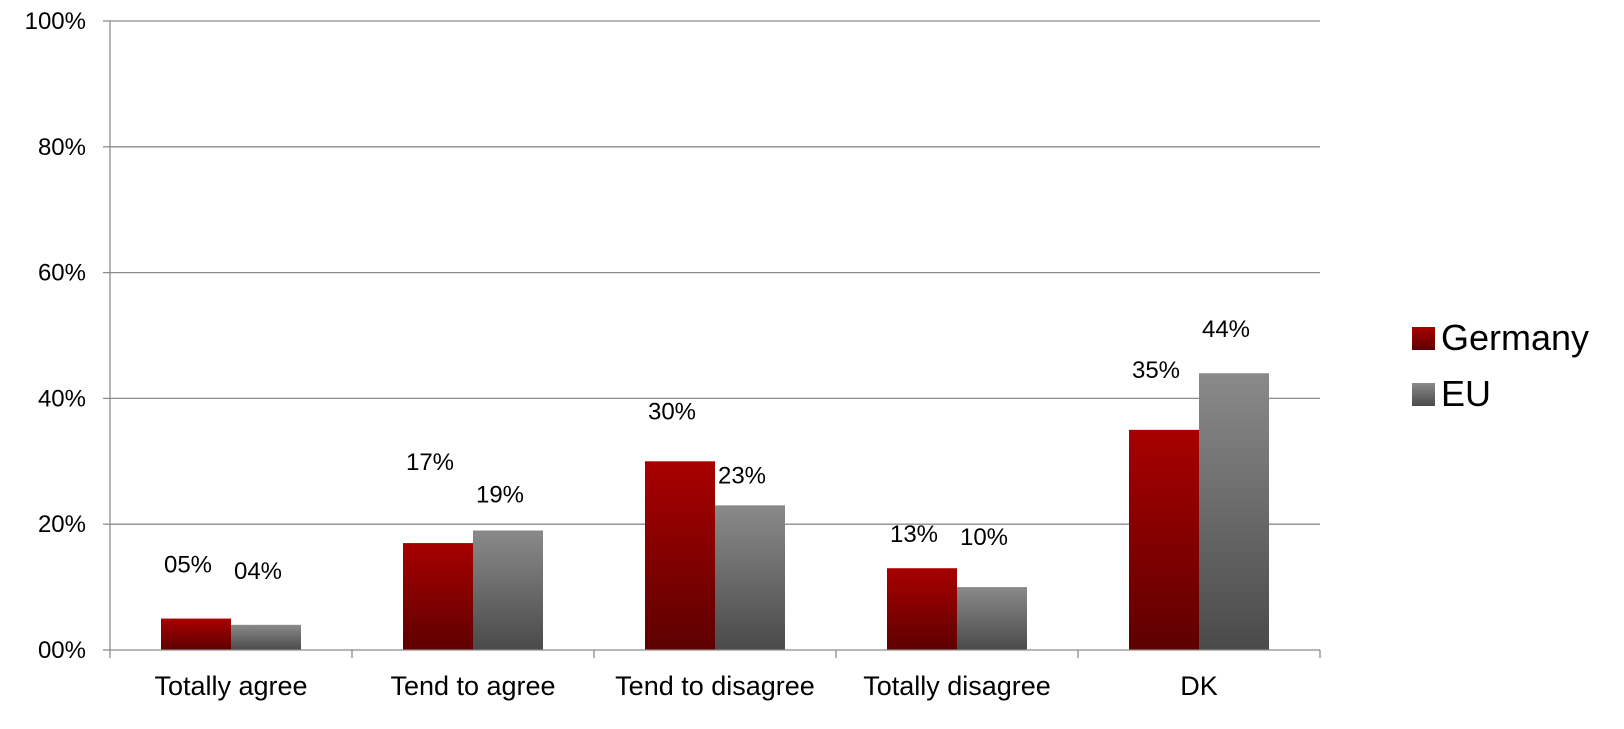  What do you see at coordinates (1423, 338) in the screenshot?
I see `legend-swatch-germany` at bounding box center [1423, 338].